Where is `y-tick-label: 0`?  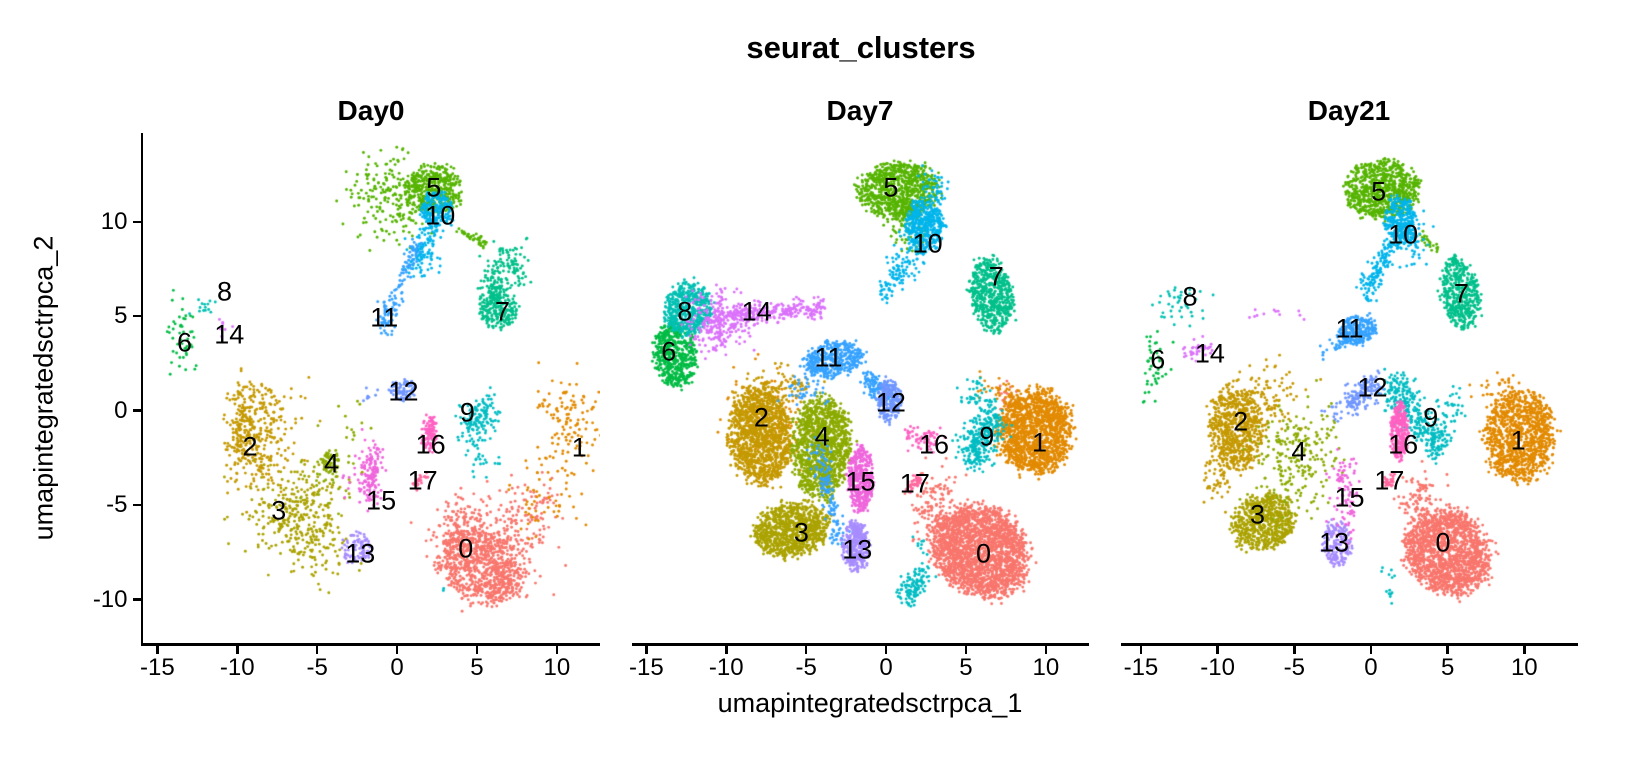 y-tick-label: 0 is located at coordinates (121, 410).